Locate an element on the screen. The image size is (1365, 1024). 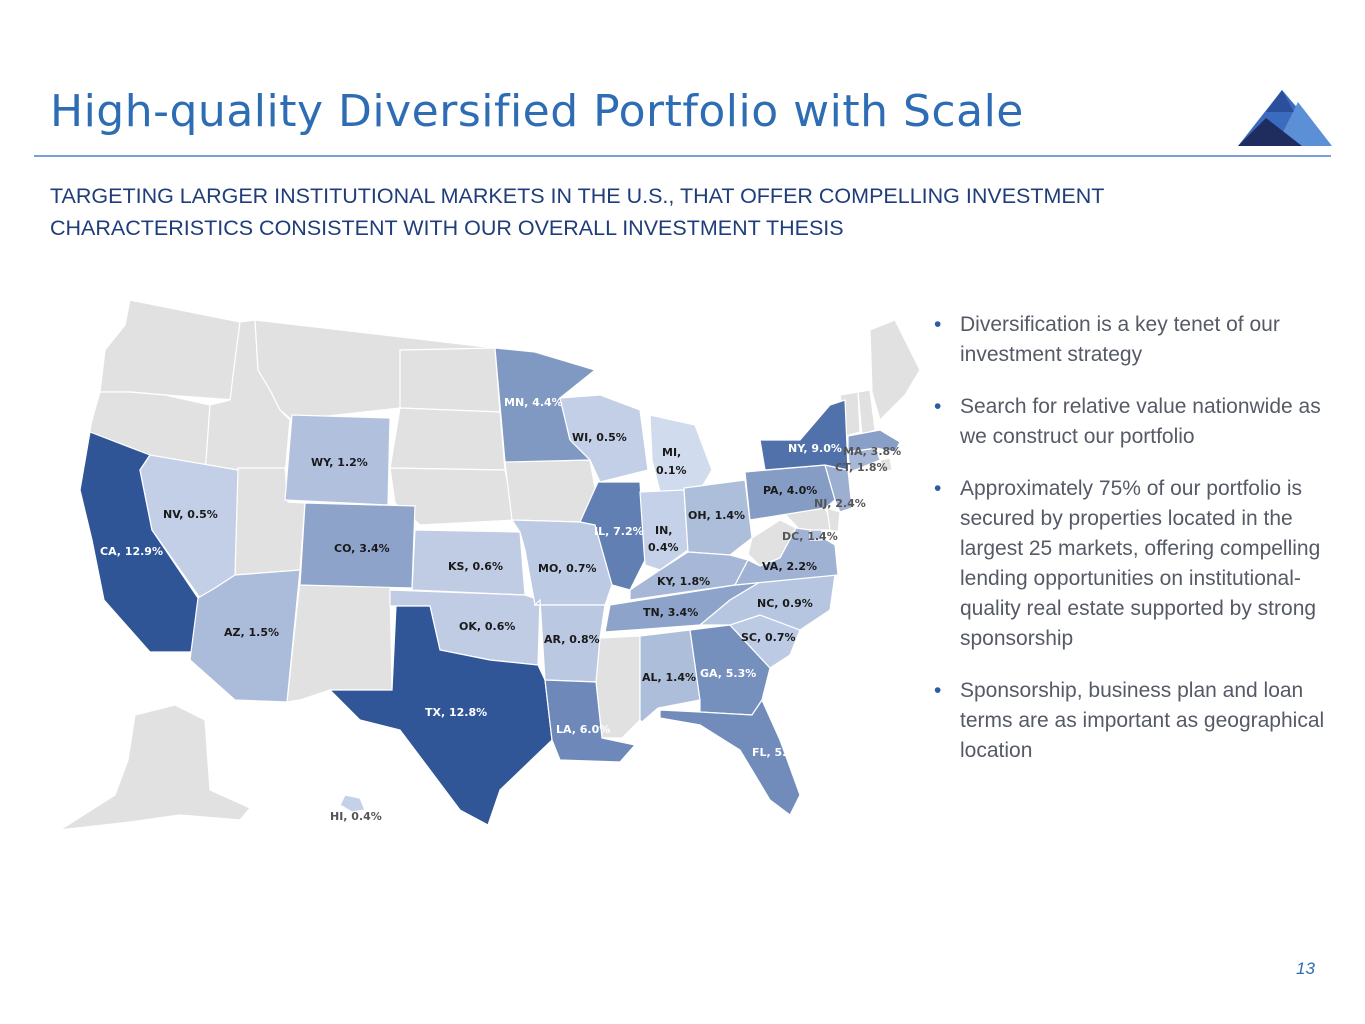
state-WI is located at coordinates (604, 438).